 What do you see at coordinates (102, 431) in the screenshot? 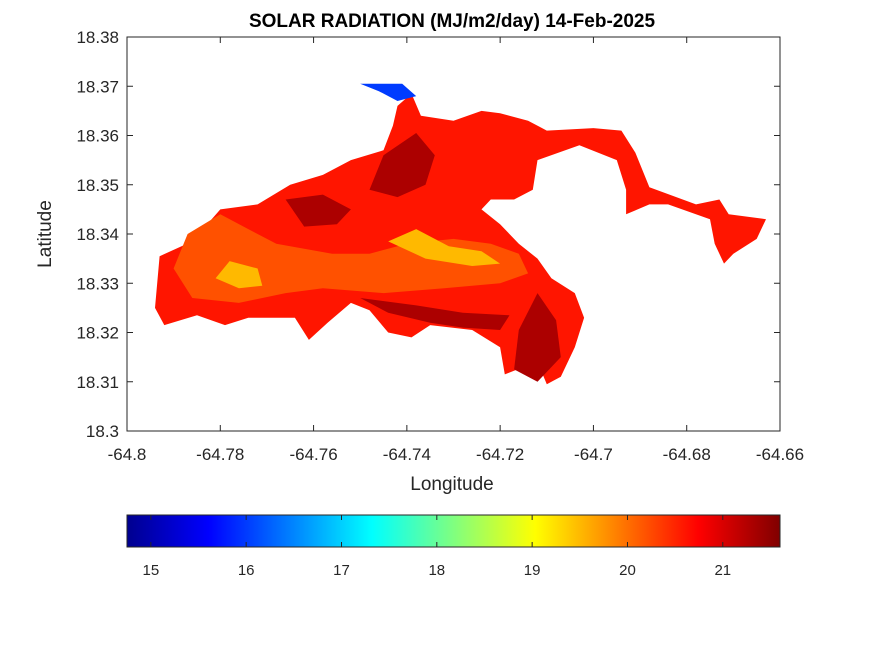
I see `y-tick-label: 18.3` at bounding box center [102, 431].